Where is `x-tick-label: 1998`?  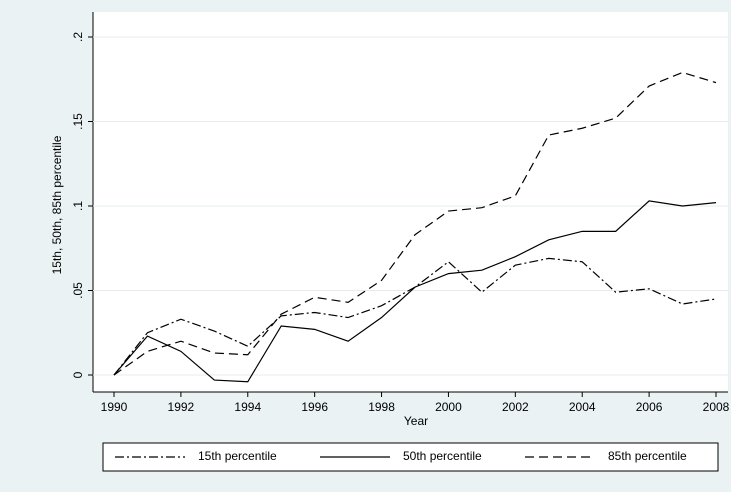
x-tick-label: 1998 is located at coordinates (381, 407).